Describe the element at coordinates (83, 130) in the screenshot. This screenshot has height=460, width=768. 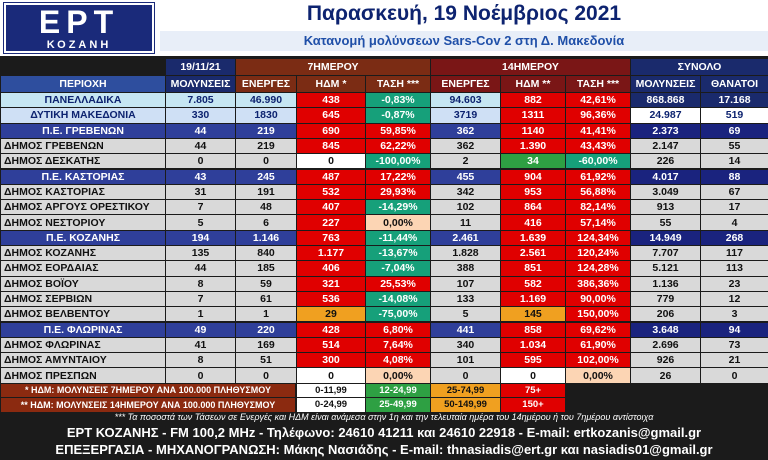
I see `region-name: Π.Ε. ΓΡΕΒΕΝΩΝ` at that location.